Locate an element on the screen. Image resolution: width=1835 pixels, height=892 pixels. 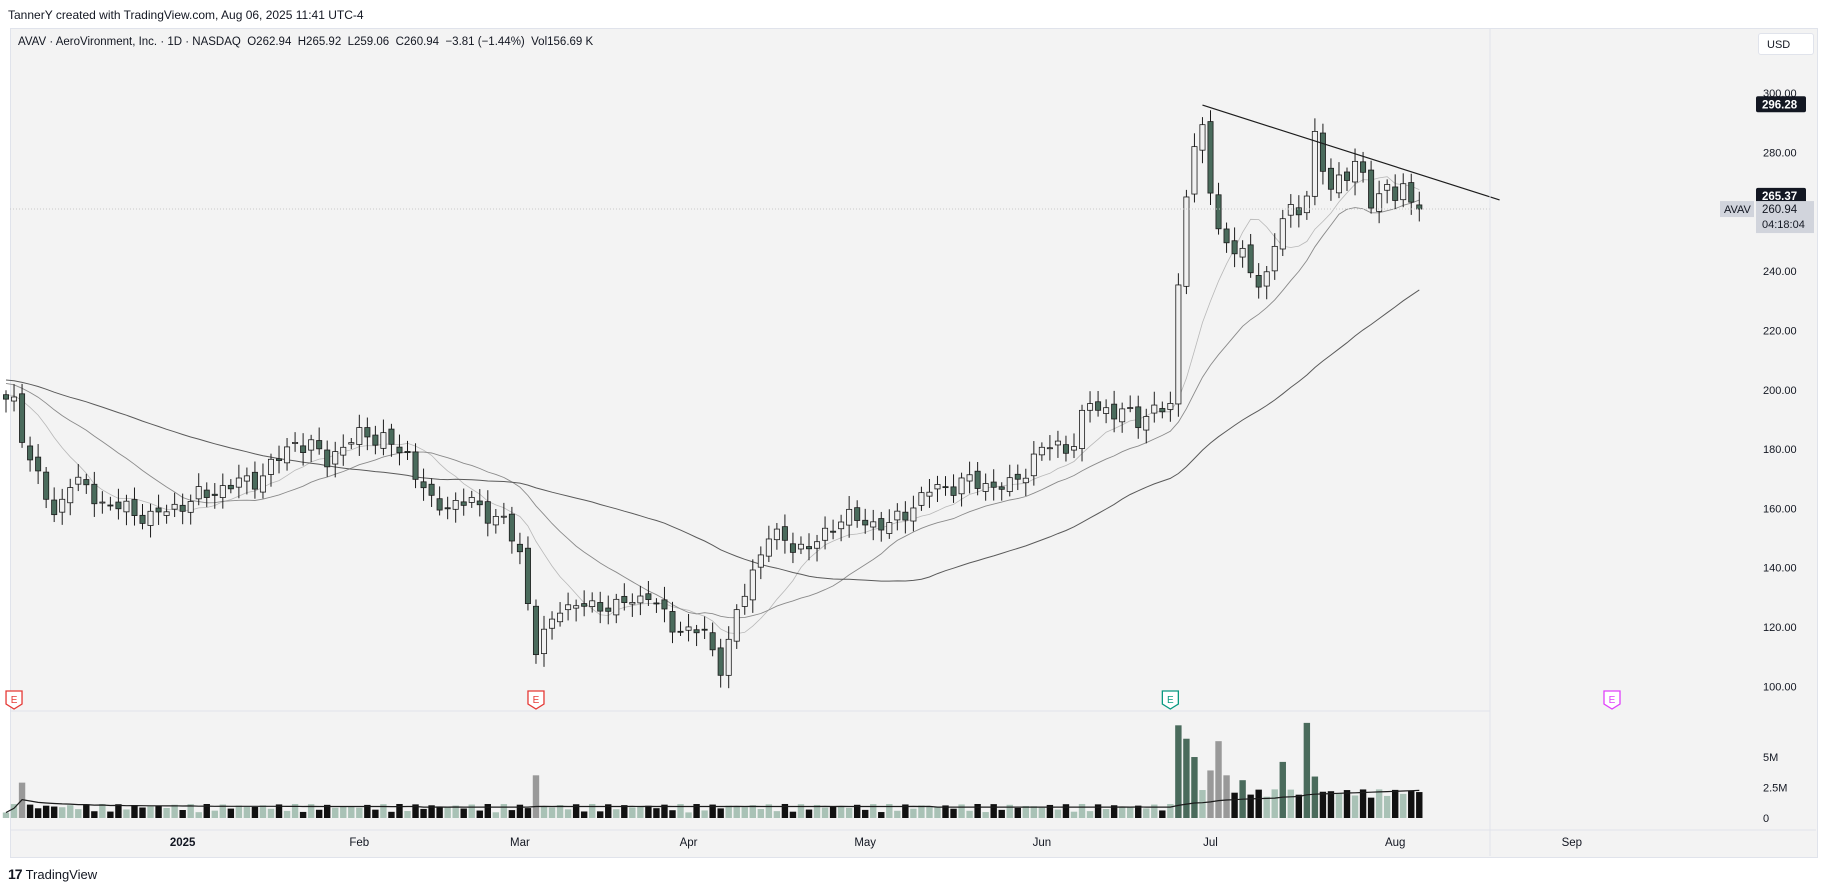
countdown-tag: 04:18:04 is located at coordinates (1783, 225).